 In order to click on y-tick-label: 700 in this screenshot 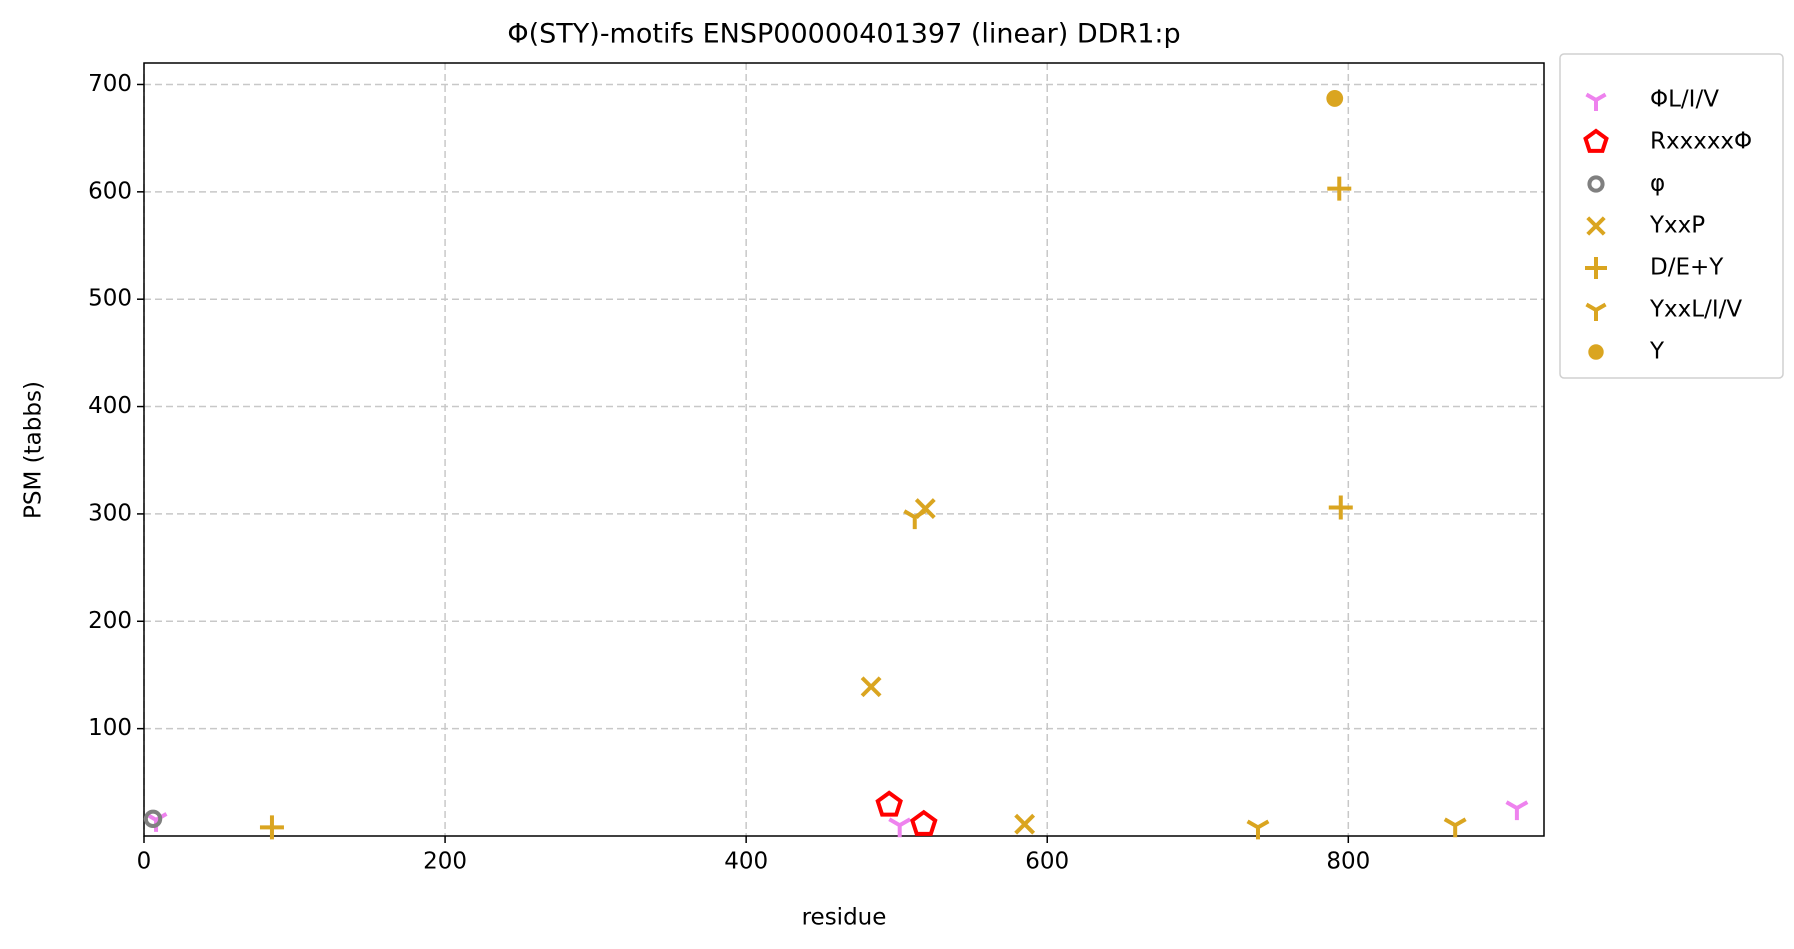, I will do `click(110, 84)`.